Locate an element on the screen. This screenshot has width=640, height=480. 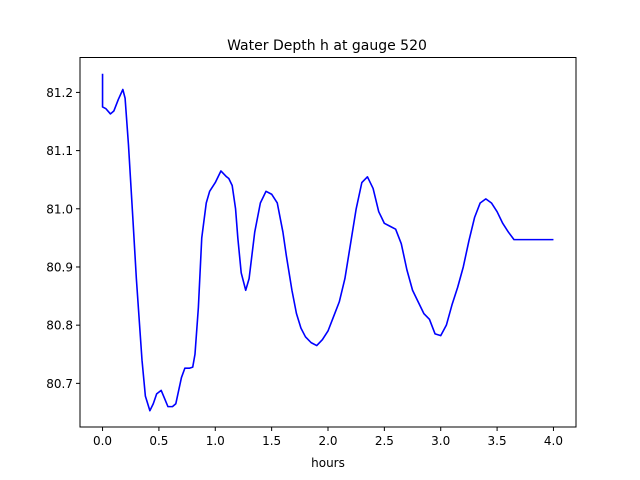
x-tick-label: 0.0 is located at coordinates (102, 441).